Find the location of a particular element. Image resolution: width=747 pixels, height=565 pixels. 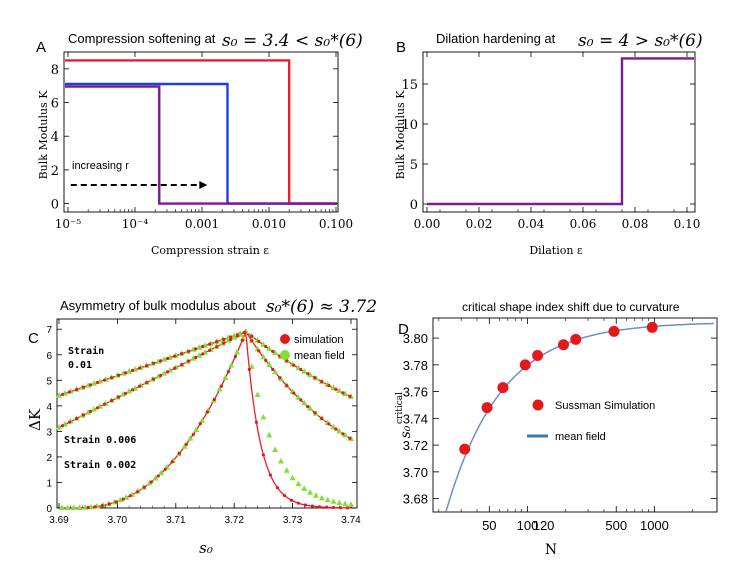

panel-d-xtick-label: 50 is located at coordinates (489, 525).